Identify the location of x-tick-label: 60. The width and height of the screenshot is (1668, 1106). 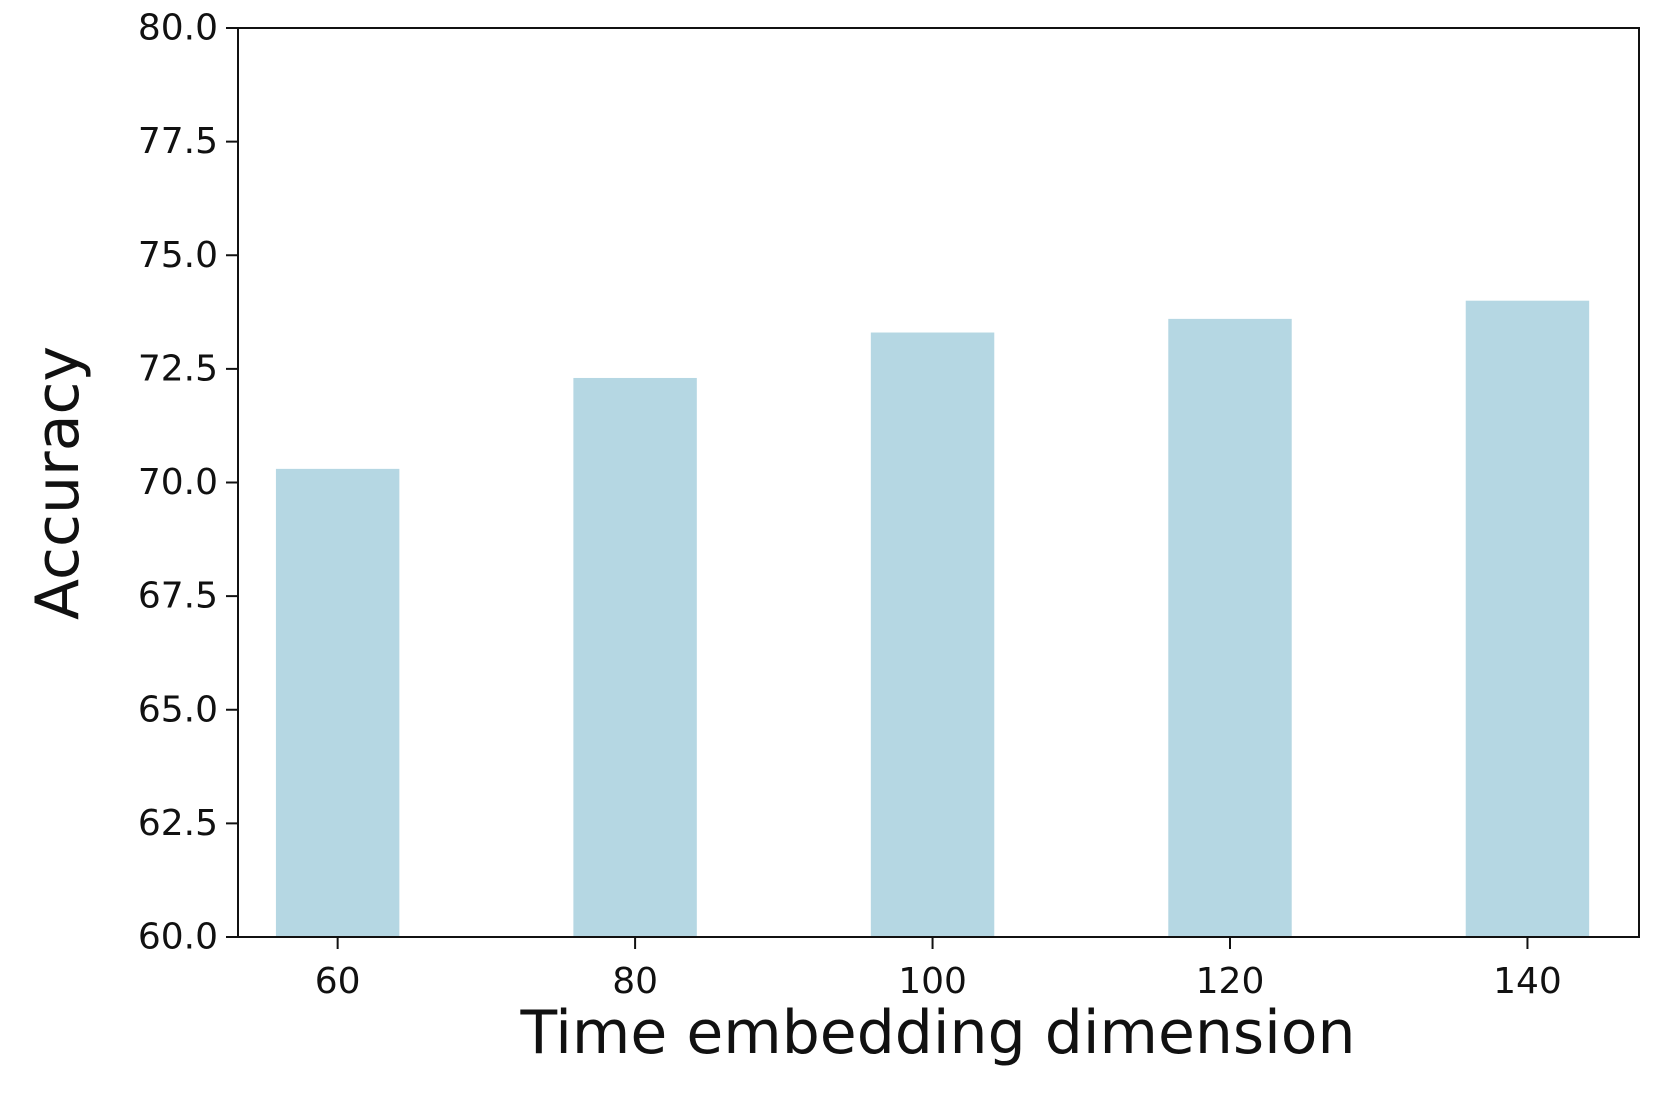
(338, 981).